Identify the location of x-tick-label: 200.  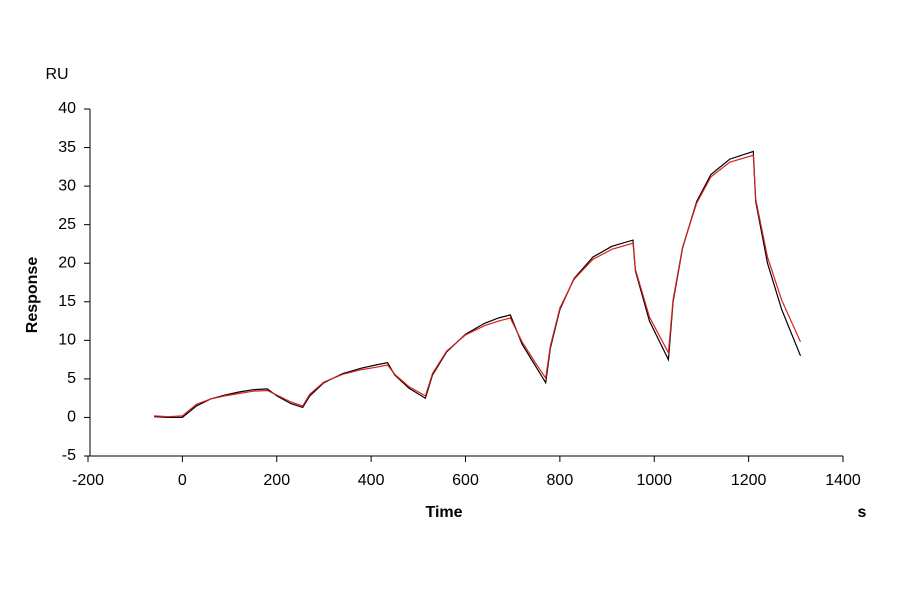
(276, 480).